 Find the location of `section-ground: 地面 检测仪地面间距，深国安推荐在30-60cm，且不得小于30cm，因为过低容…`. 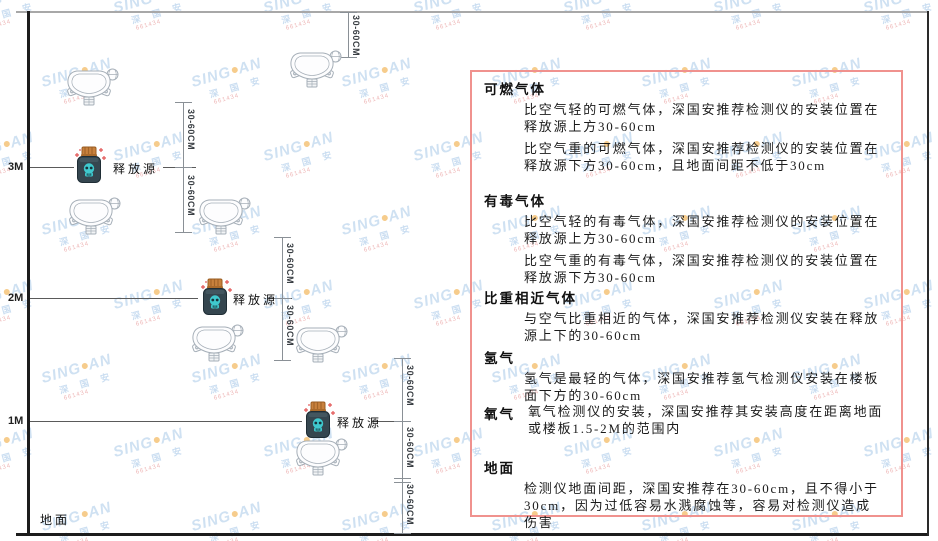

section-ground: 地面 检测仪地面间距，深国安推荐在30-60cm，且不得小于30cm，因为过低容… is located at coordinates (689, 496).